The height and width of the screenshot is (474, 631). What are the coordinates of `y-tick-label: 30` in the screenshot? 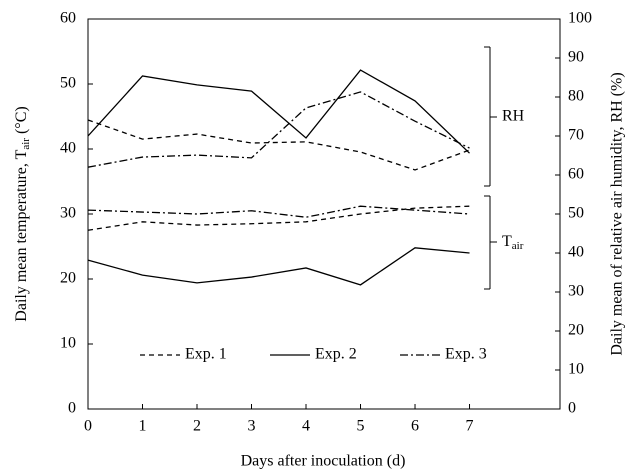 It's located at (68, 213).